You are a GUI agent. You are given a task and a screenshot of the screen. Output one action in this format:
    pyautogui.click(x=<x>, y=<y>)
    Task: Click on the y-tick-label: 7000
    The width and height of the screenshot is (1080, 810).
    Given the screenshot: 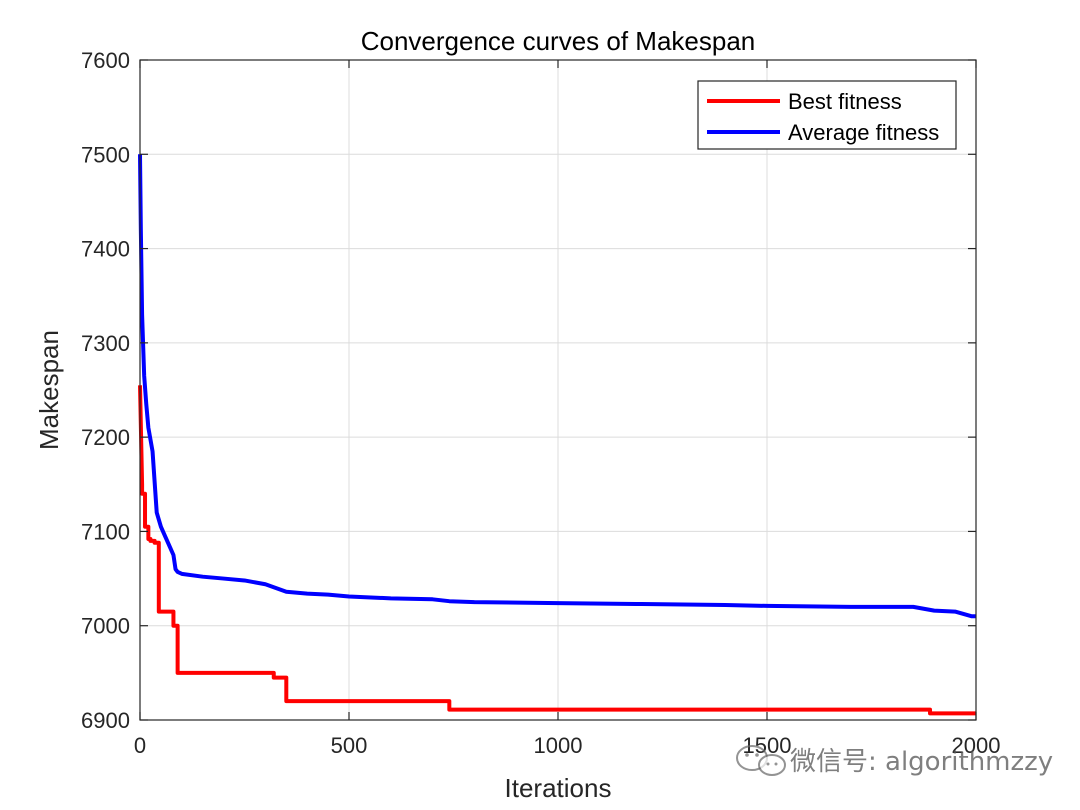 What is the action you would take?
    pyautogui.click(x=105, y=626)
    